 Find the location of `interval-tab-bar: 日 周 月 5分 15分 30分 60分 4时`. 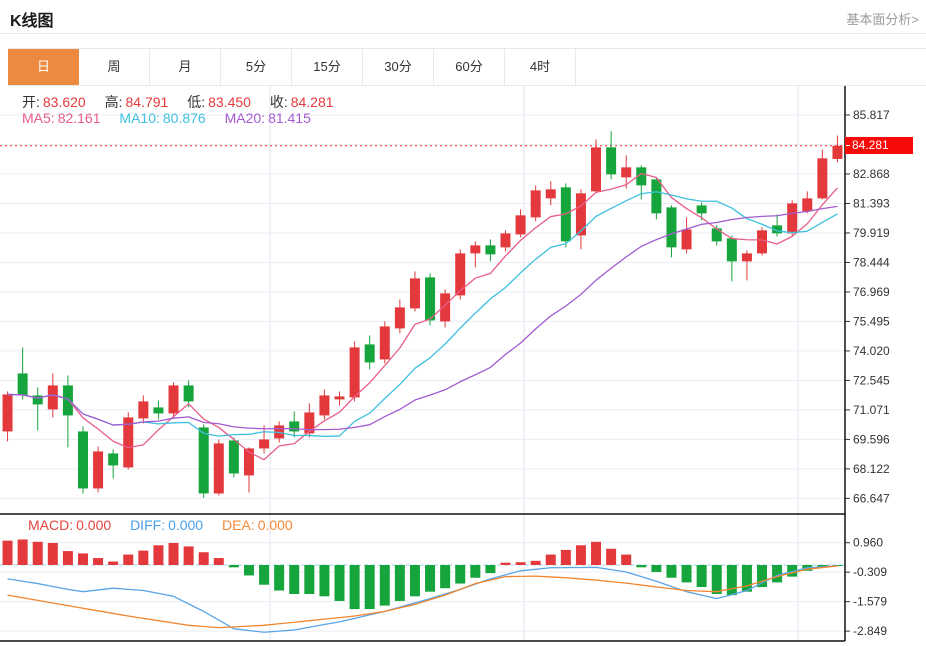

interval-tab-bar: 日 周 月 5分 15分 30分 60分 4时 is located at coordinates (467, 67).